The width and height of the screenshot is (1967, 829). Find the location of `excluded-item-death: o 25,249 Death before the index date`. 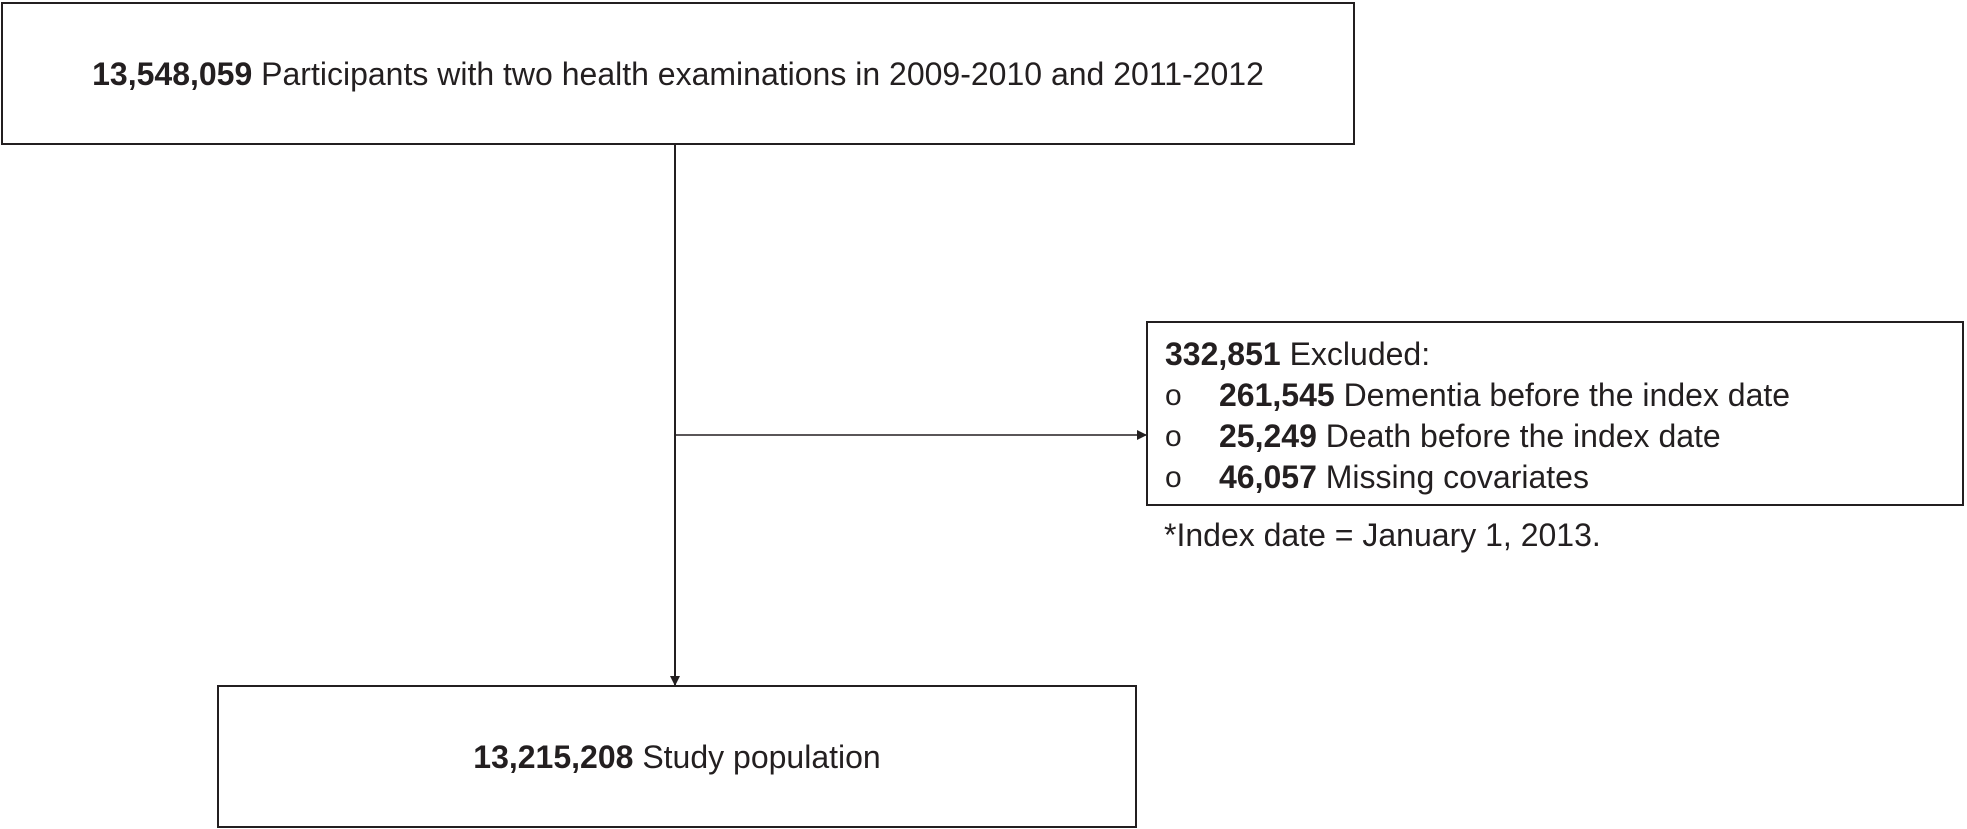

excluded-item-death: o 25,249 Death before the index date is located at coordinates (1563, 436).